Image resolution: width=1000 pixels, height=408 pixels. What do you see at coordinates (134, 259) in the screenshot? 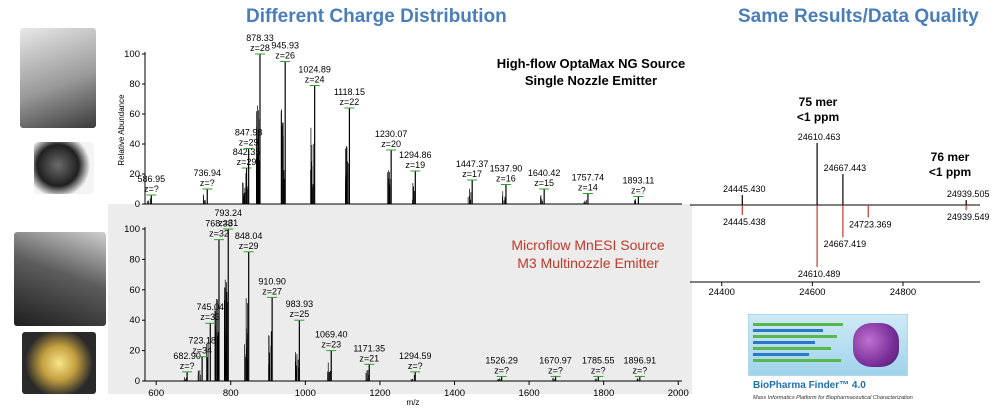
I see `bottom-y-tick-label: 80` at bounding box center [134, 259].